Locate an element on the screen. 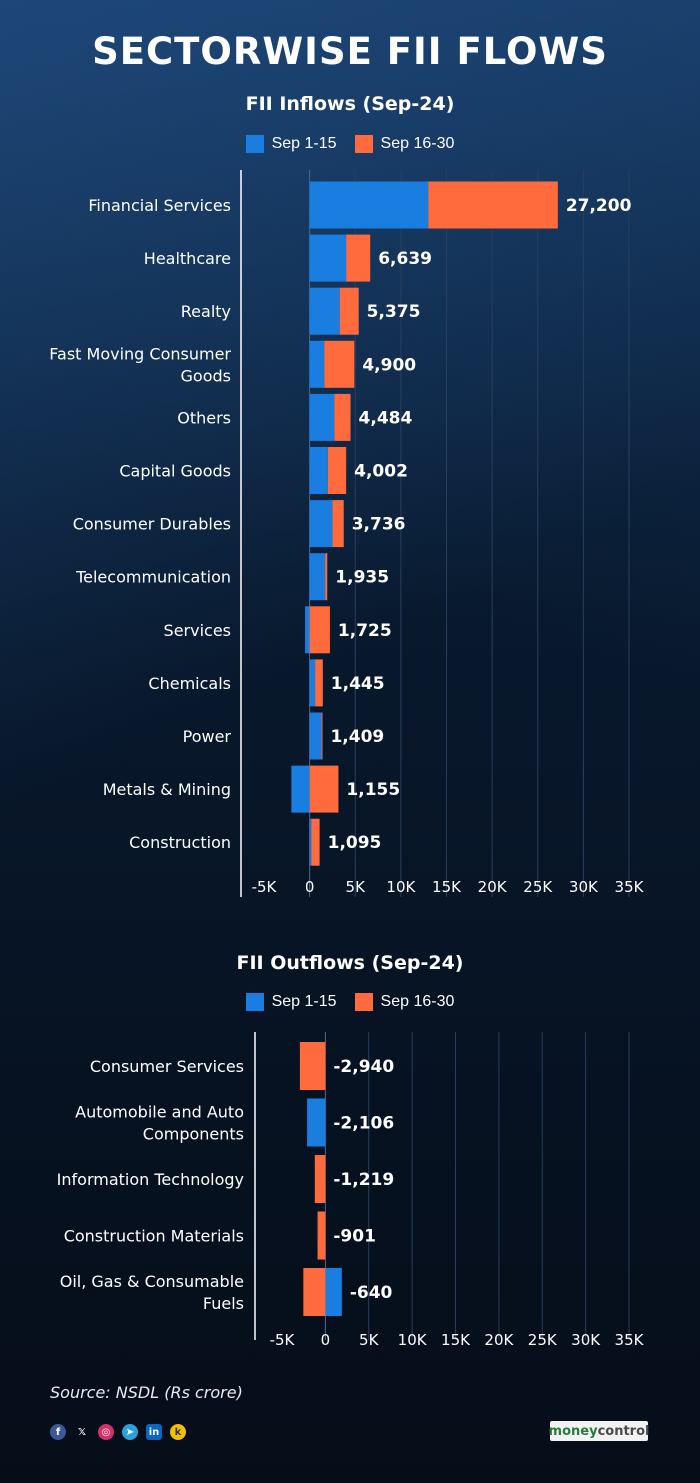 This screenshot has height=1483, width=700. value-label: 1,095 is located at coordinates (355, 843).